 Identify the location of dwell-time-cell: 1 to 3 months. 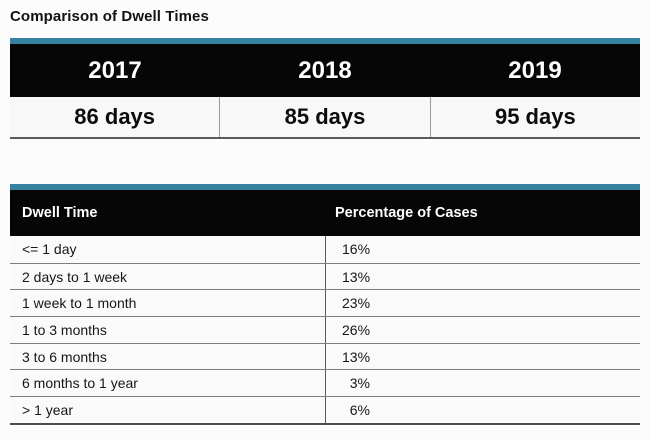
(64, 329).